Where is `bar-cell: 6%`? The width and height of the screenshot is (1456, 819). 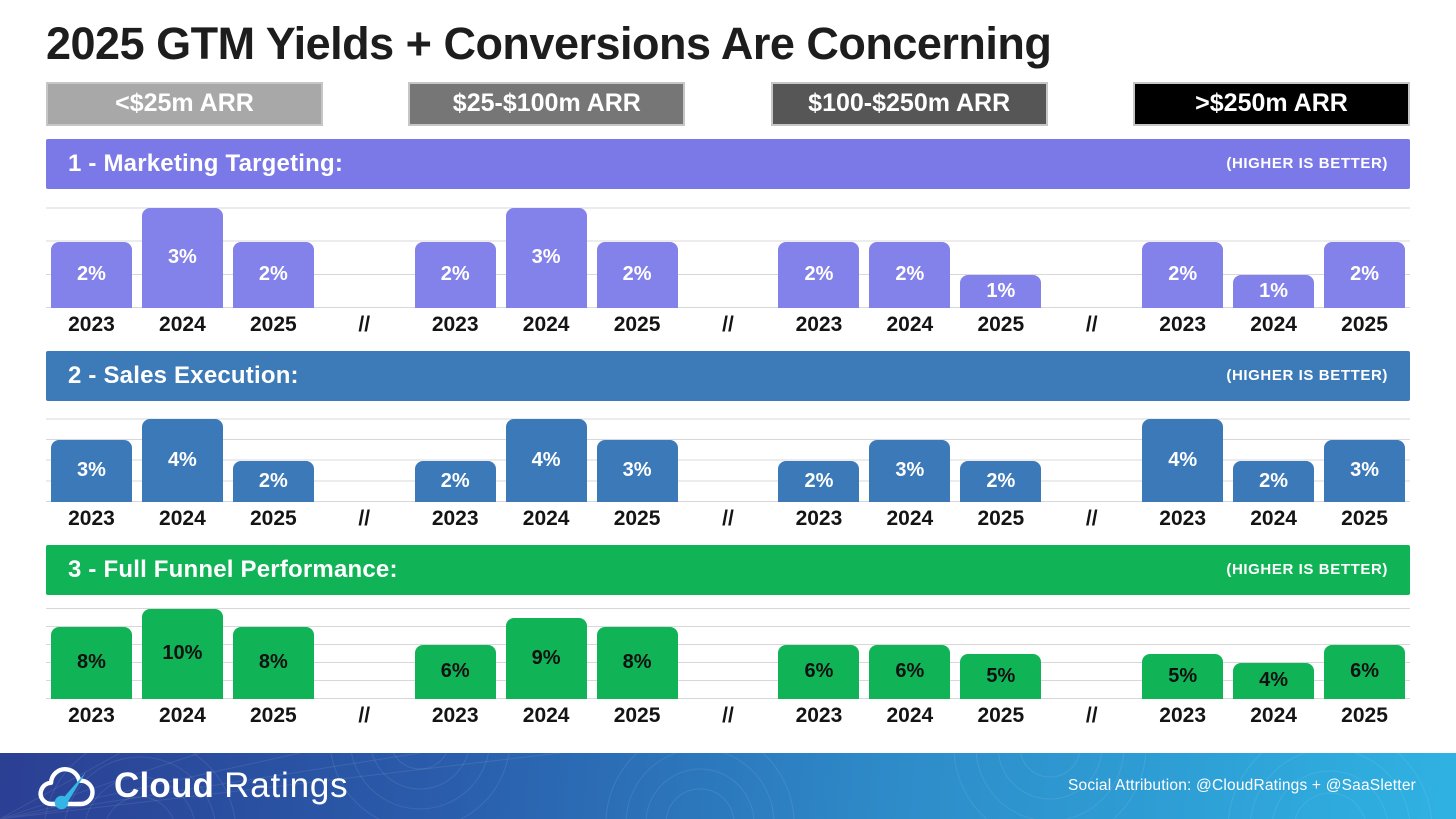
bar-cell: 6% is located at coordinates (1364, 671).